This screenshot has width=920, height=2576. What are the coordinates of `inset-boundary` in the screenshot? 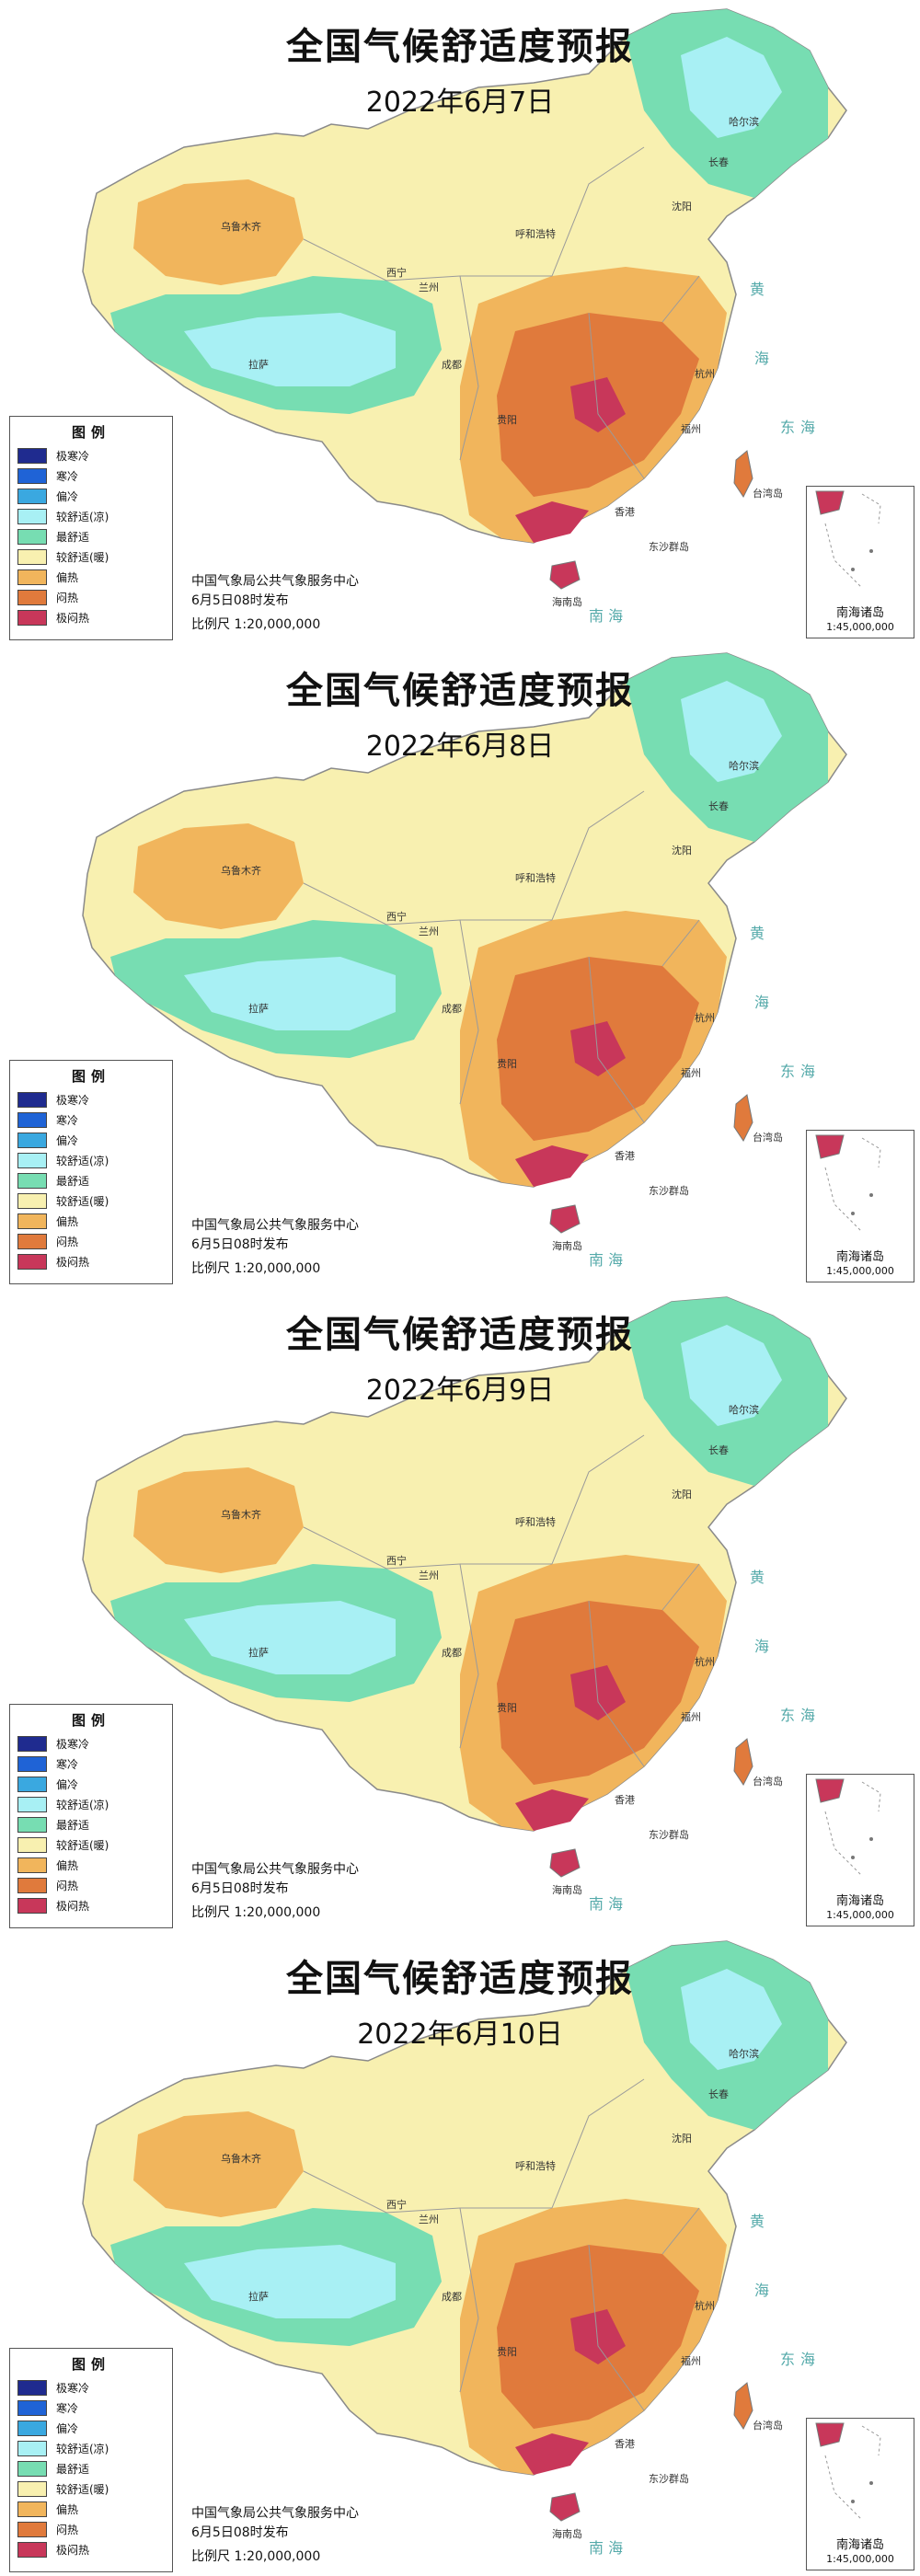 It's located at (871, 1152).